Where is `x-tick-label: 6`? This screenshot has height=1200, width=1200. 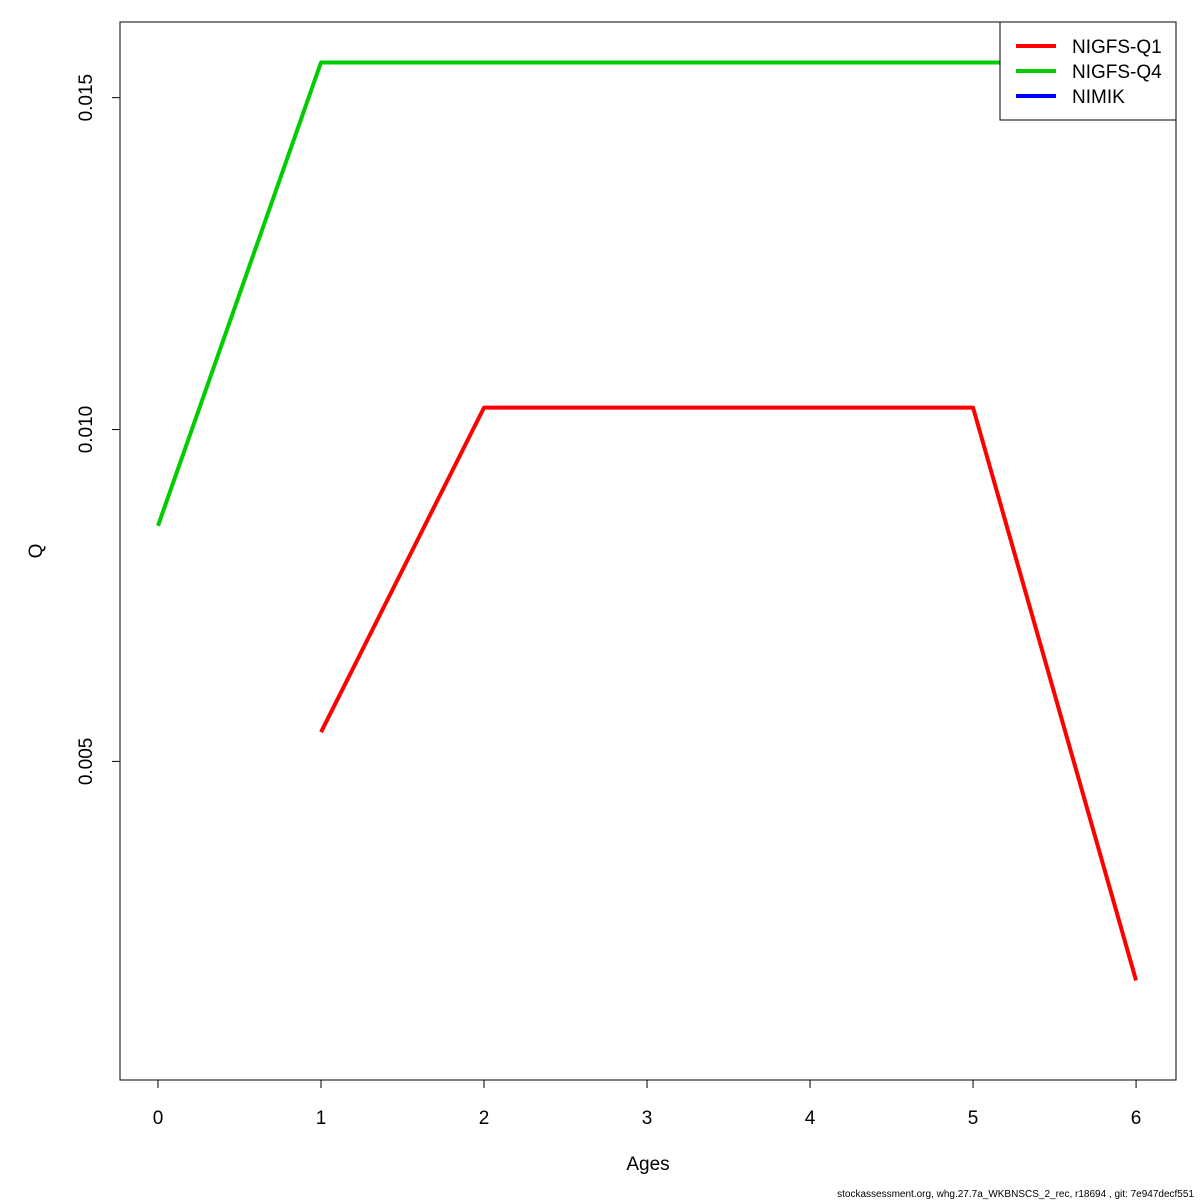 x-tick-label: 6 is located at coordinates (1136, 1118).